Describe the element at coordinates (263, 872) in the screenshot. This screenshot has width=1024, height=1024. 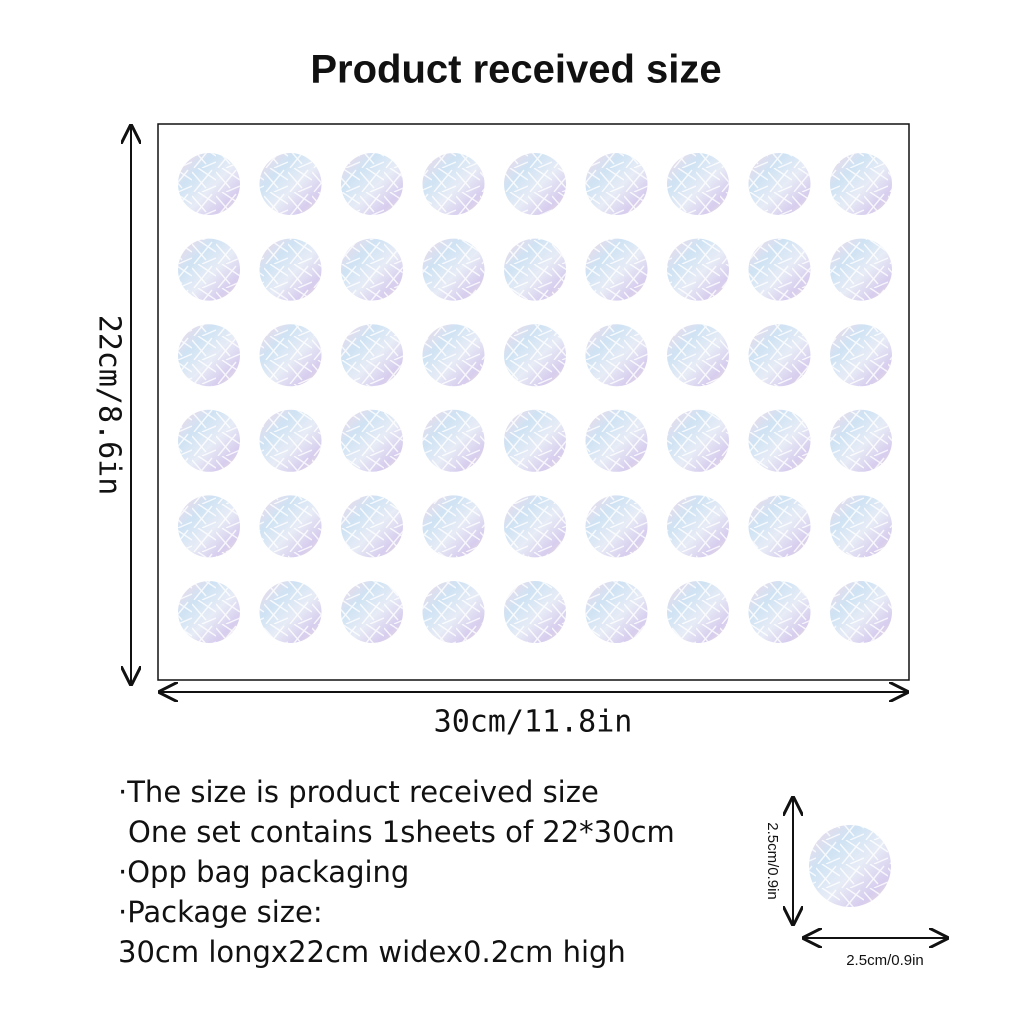
I see `note: ·Opp bag packaging` at that location.